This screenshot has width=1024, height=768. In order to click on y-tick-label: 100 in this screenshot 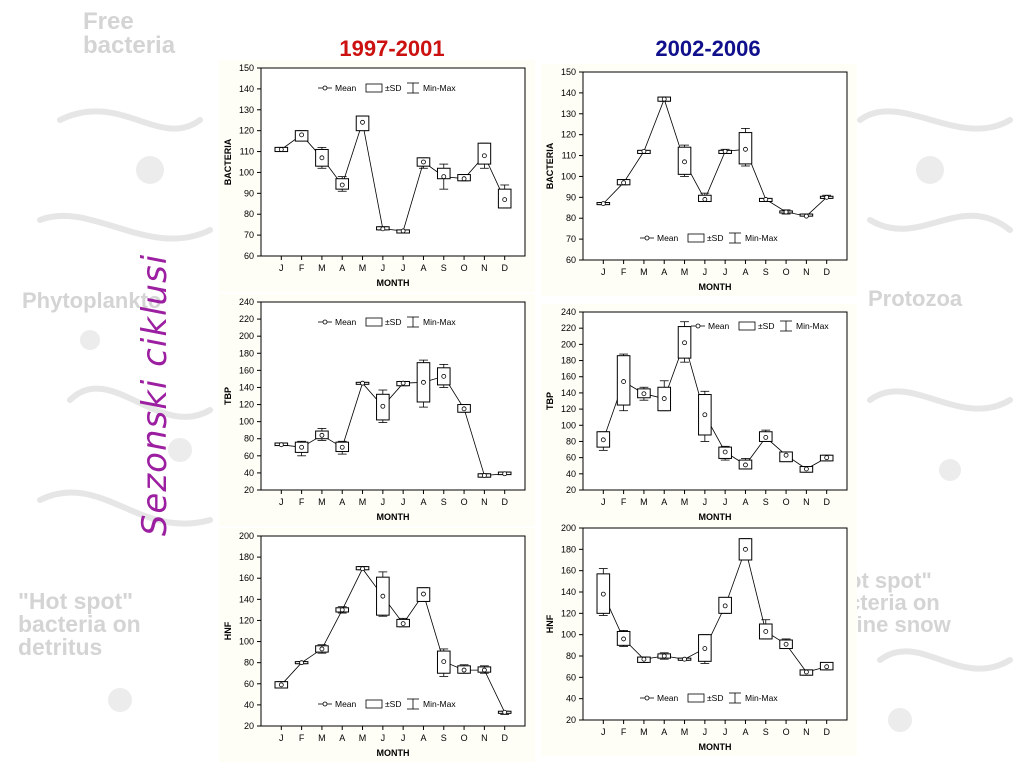, I will do `click(568, 425)`.